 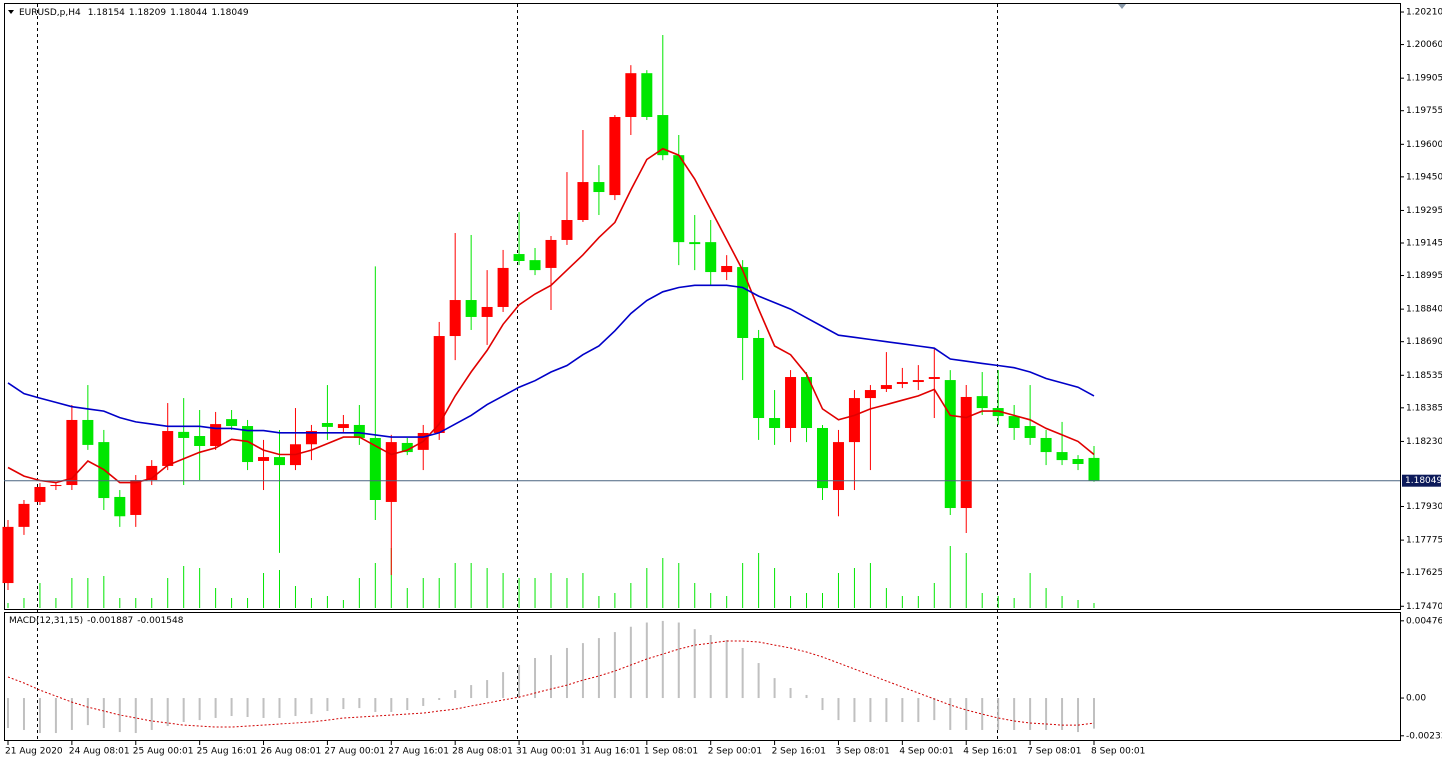 What do you see at coordinates (1054, 752) in the screenshot?
I see `x-tick-label: 7 Sep 08:01` at bounding box center [1054, 752].